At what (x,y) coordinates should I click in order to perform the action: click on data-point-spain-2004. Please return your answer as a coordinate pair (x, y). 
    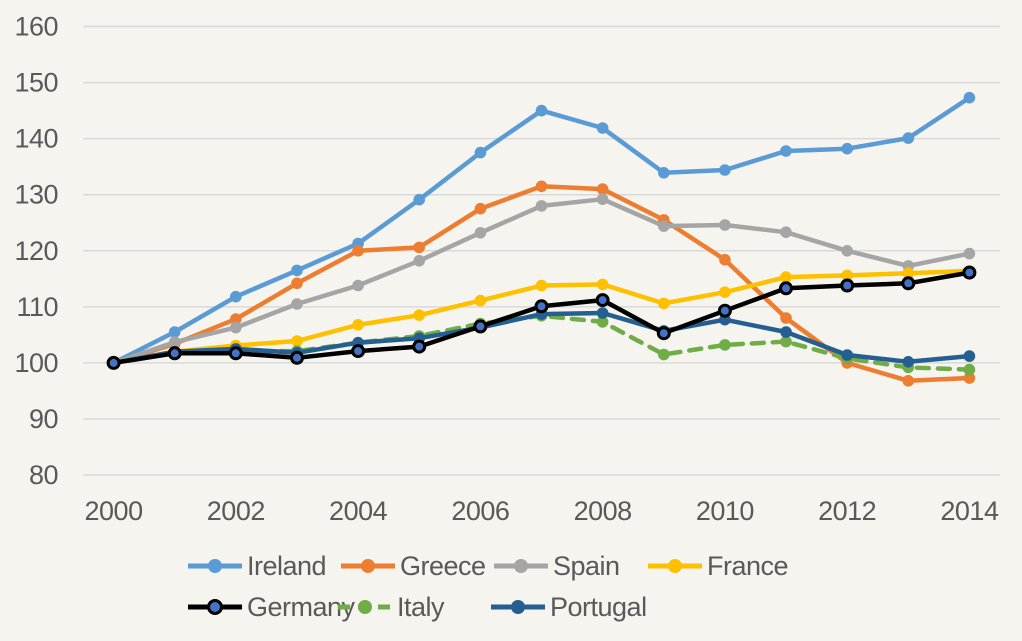
    Looking at the image, I should click on (358, 285).